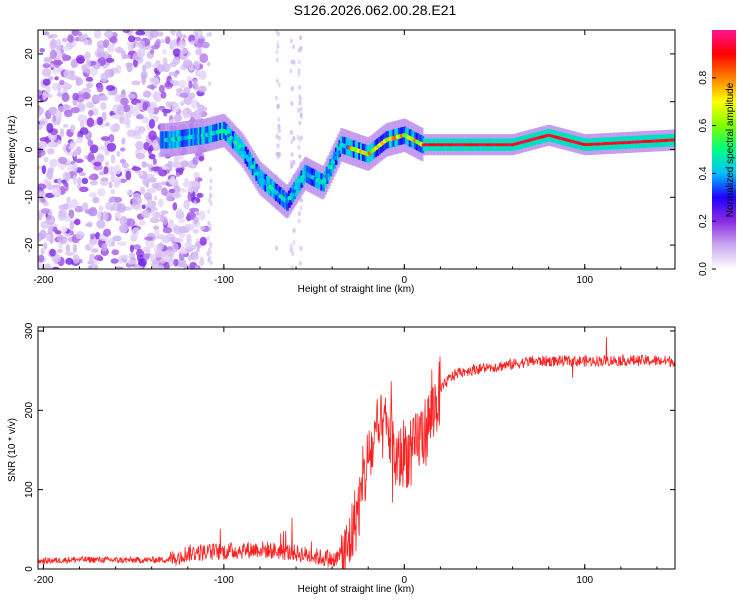 The width and height of the screenshot is (750, 600). Describe the element at coordinates (29, 197) in the screenshot. I see `spectrogram-y-tick-label: -10` at that location.